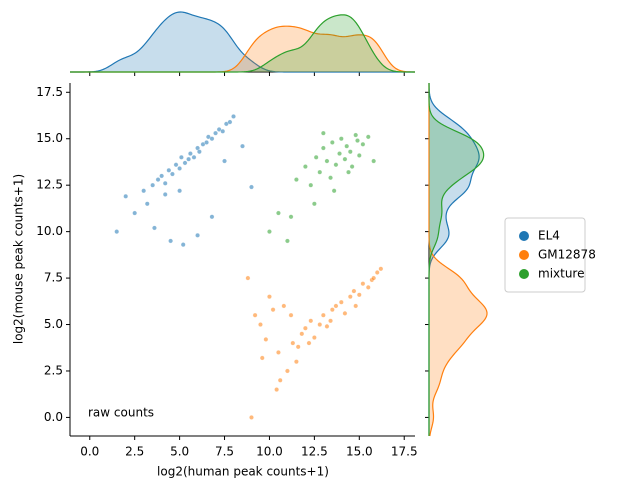  What do you see at coordinates (404, 452) in the screenshot?
I see `x-tick-label: 17.5` at bounding box center [404, 452].